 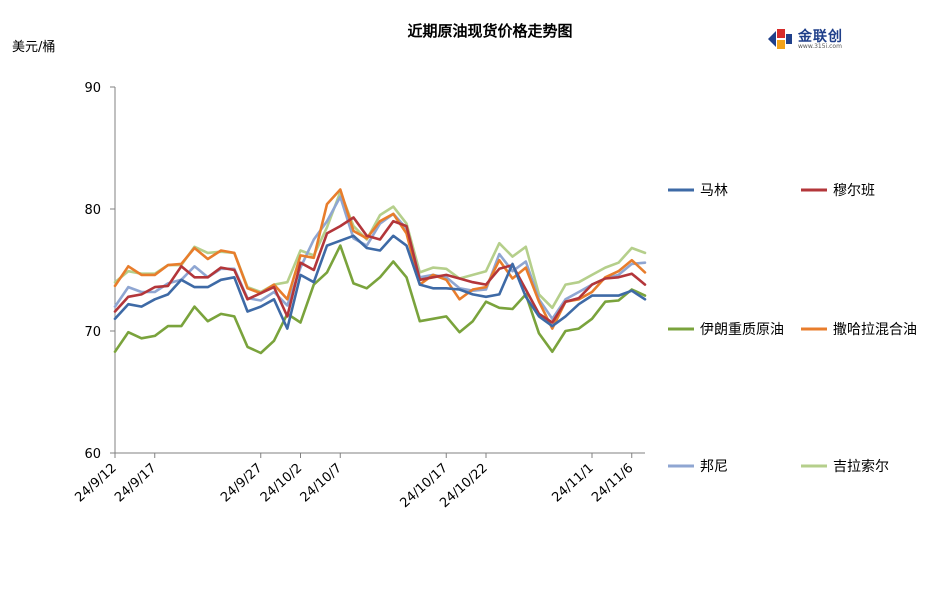 What do you see at coordinates (861, 466) in the screenshot?
I see `legend-label: 吉拉索尔` at bounding box center [861, 466].